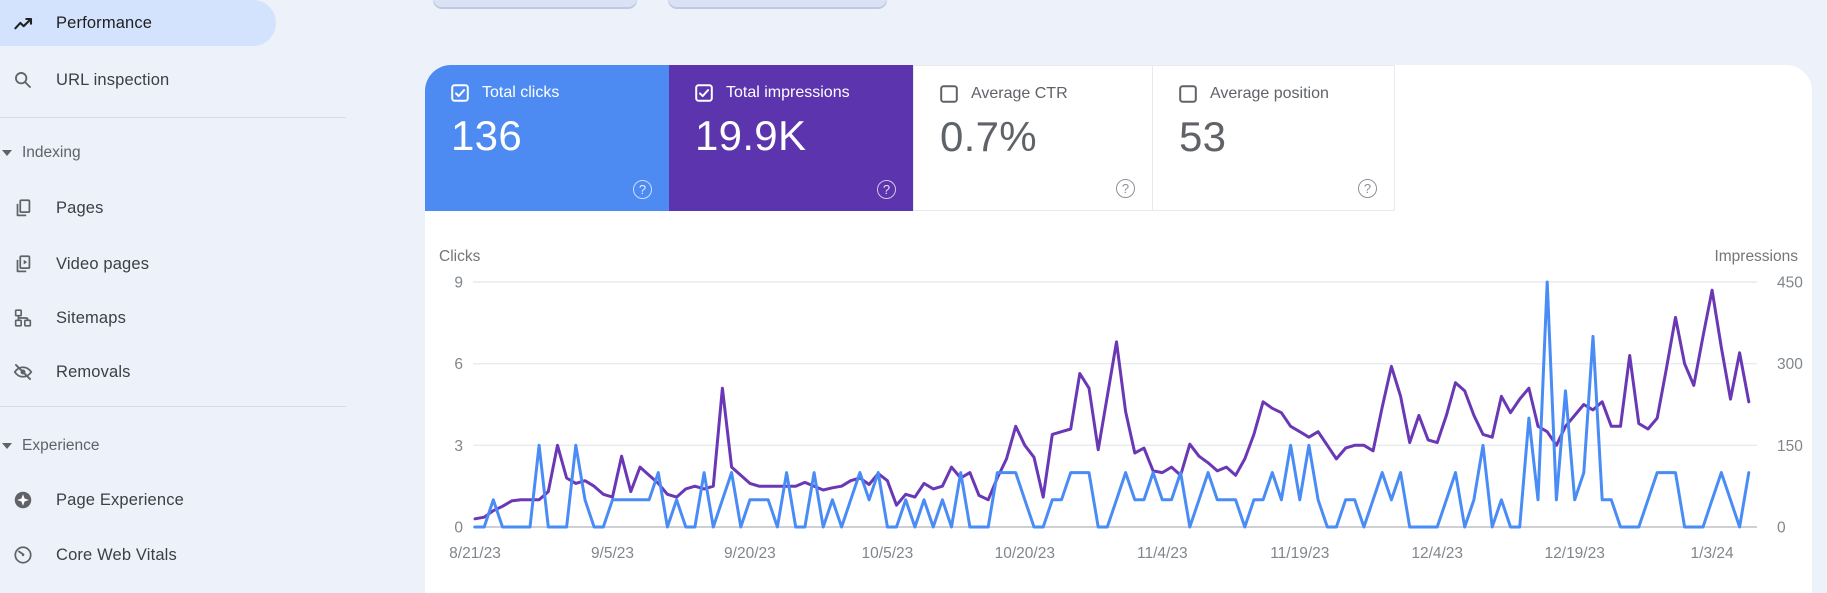  What do you see at coordinates (458, 283) in the screenshot?
I see `left-axis-tick: 9` at bounding box center [458, 283].